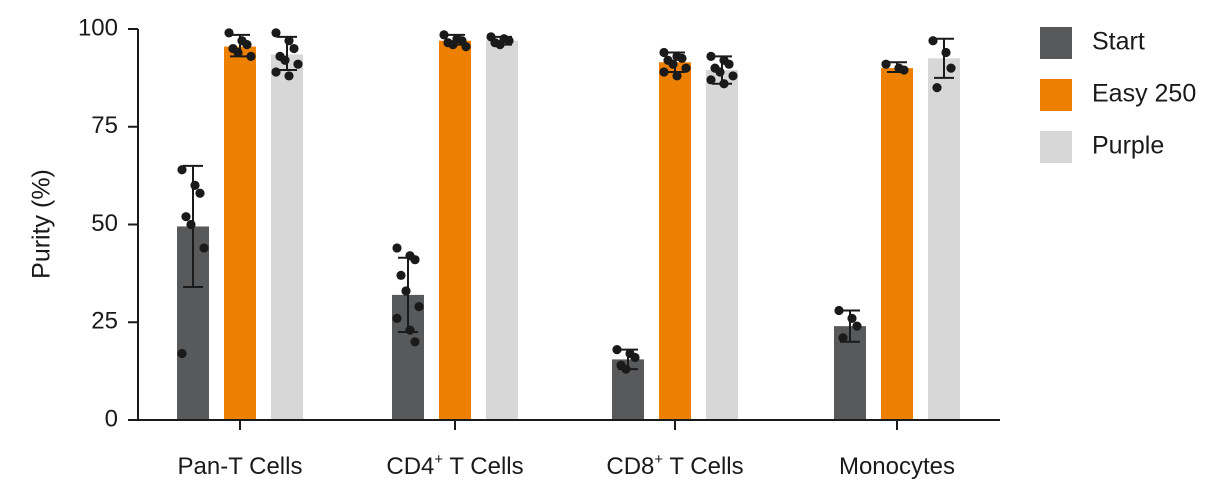  Describe the element at coordinates (111, 418) in the screenshot. I see `y-tick-label: 0` at that location.